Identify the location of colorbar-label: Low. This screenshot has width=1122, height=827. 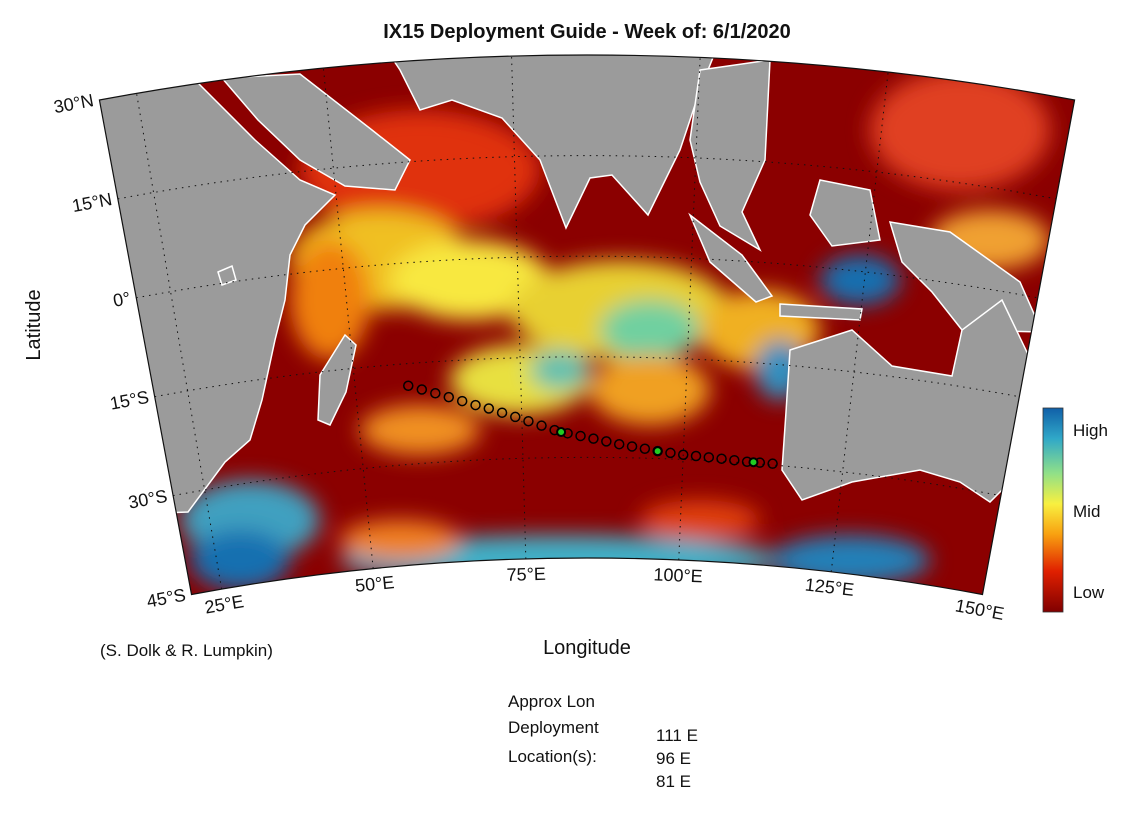
(1089, 592).